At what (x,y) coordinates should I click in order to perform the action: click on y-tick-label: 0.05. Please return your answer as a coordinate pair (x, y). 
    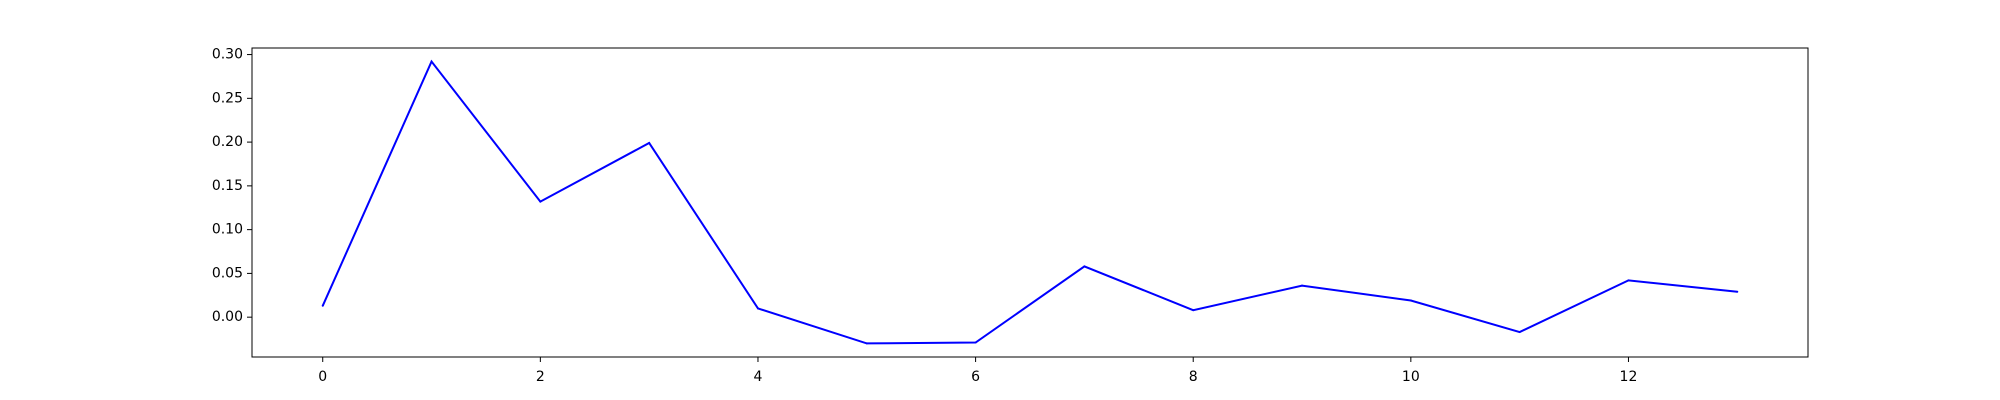
    Looking at the image, I should click on (227, 273).